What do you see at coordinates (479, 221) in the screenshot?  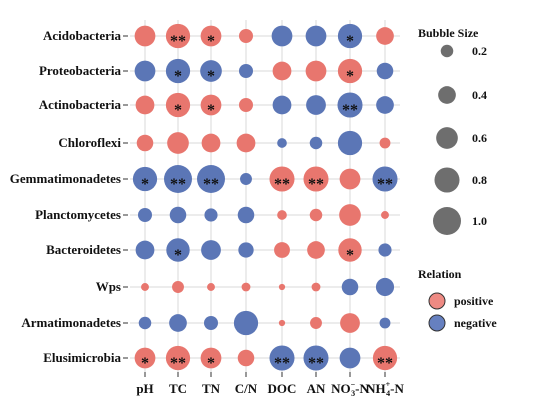 I see `size-legend-label: 1.0` at bounding box center [479, 221].